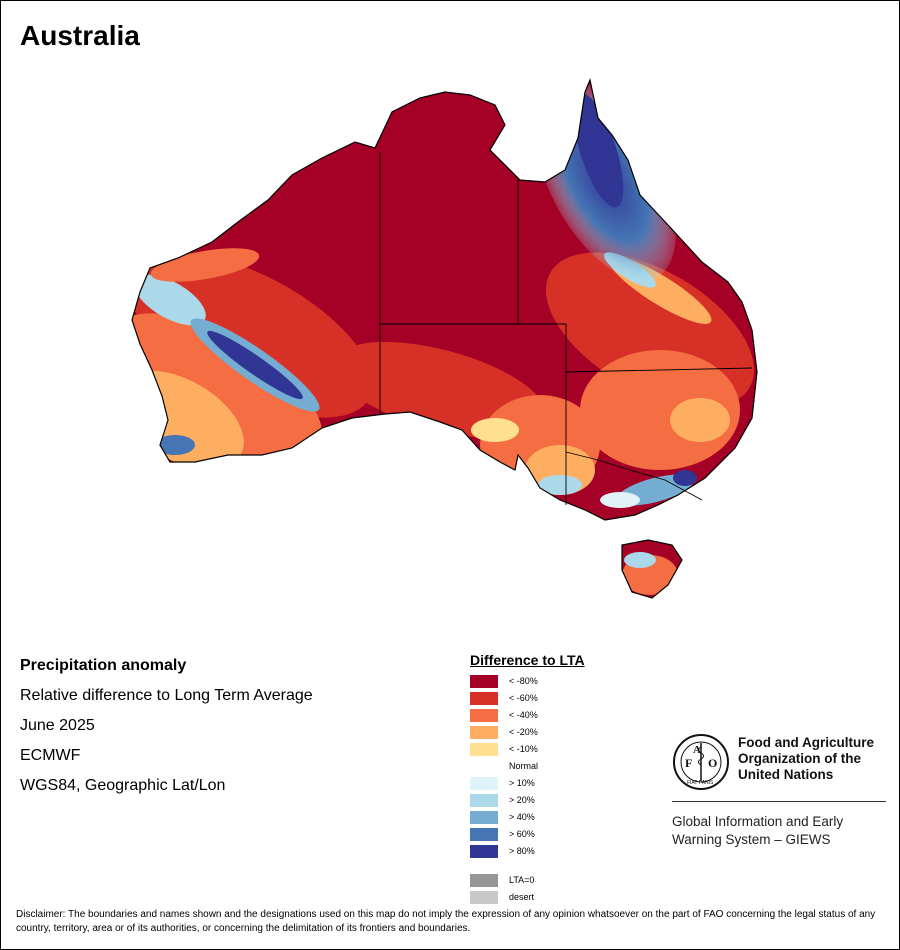 The width and height of the screenshot is (900, 950). What do you see at coordinates (166, 695) in the screenshot?
I see `info-subtitle: Relative difference to Long Term Average` at bounding box center [166, 695].